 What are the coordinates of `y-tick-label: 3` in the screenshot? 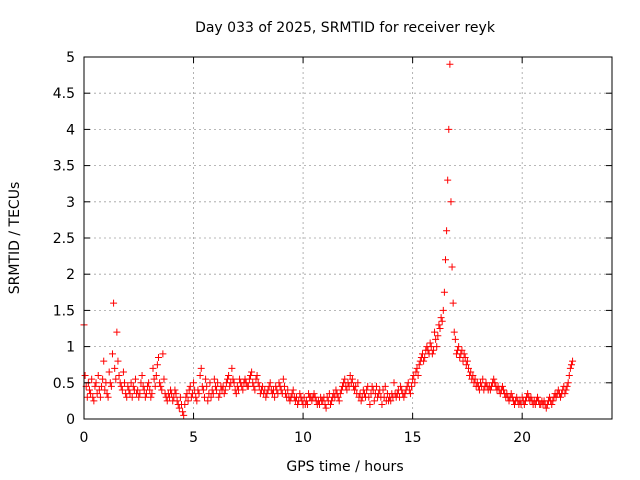 It's located at (70, 203).